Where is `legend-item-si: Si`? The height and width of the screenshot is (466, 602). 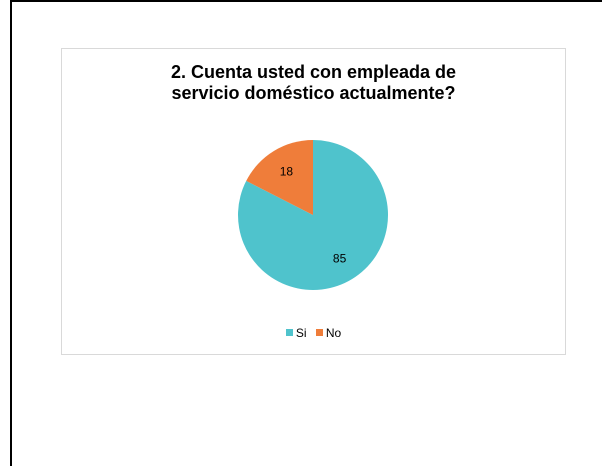 legend-item-si: Si is located at coordinates (296, 332).